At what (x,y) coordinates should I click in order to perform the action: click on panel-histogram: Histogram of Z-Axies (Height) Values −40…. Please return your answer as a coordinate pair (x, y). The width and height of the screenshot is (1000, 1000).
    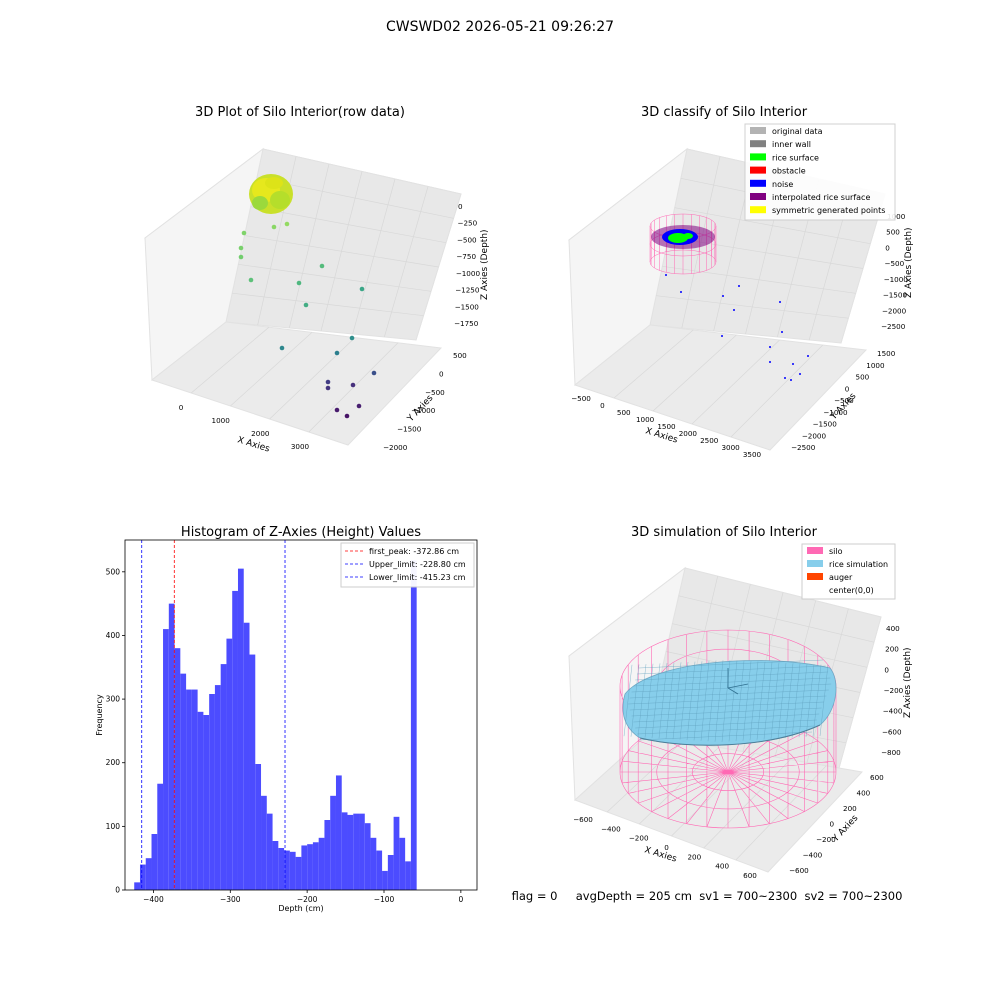
    Looking at the image, I should click on (286, 719).